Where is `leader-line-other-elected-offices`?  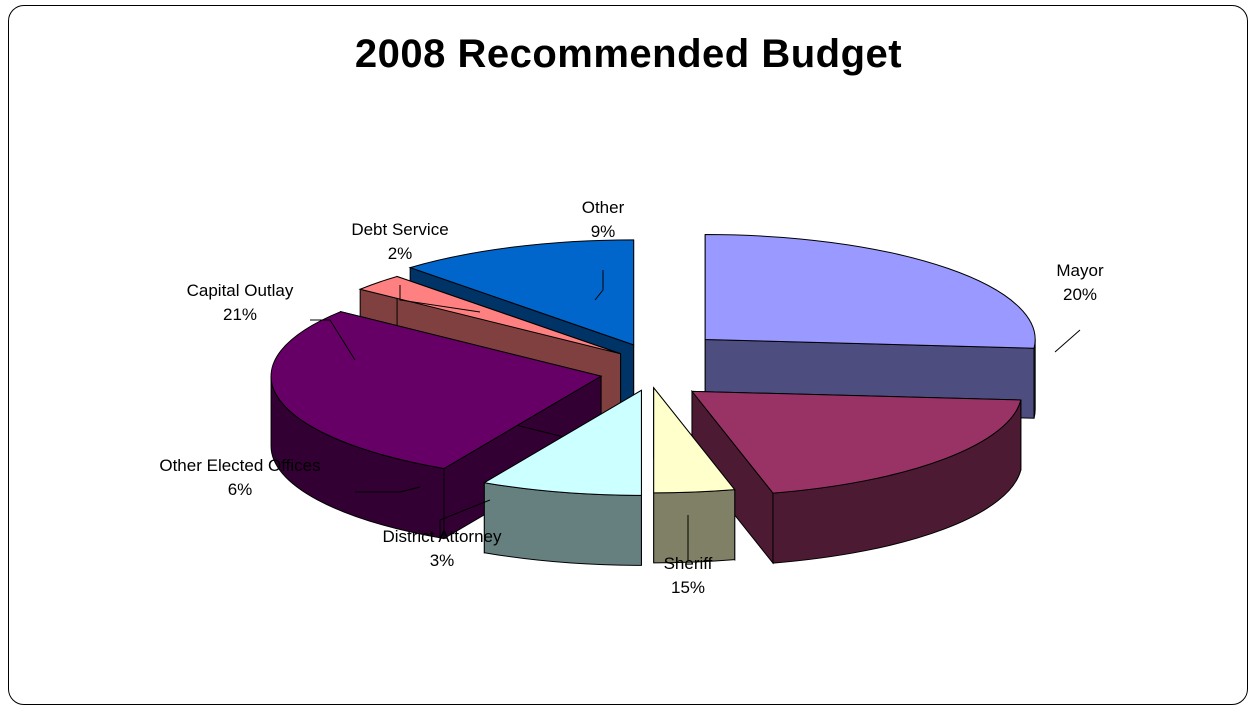
leader-line-other-elected-offices is located at coordinates (388, 489).